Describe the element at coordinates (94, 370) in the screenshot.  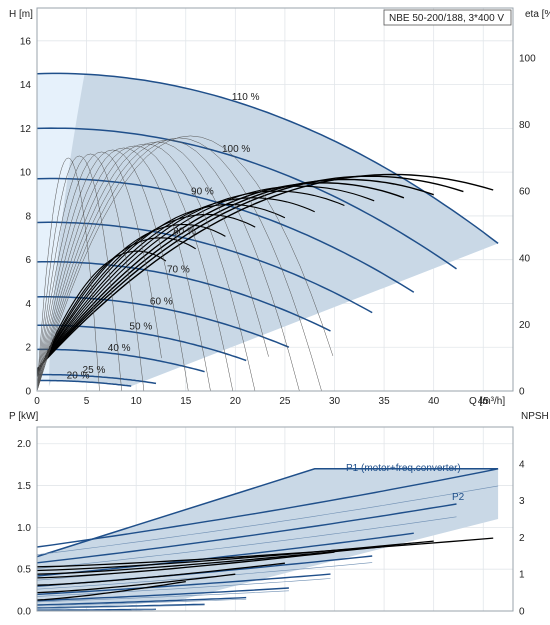
I see `speed-label: 25 %` at that location.